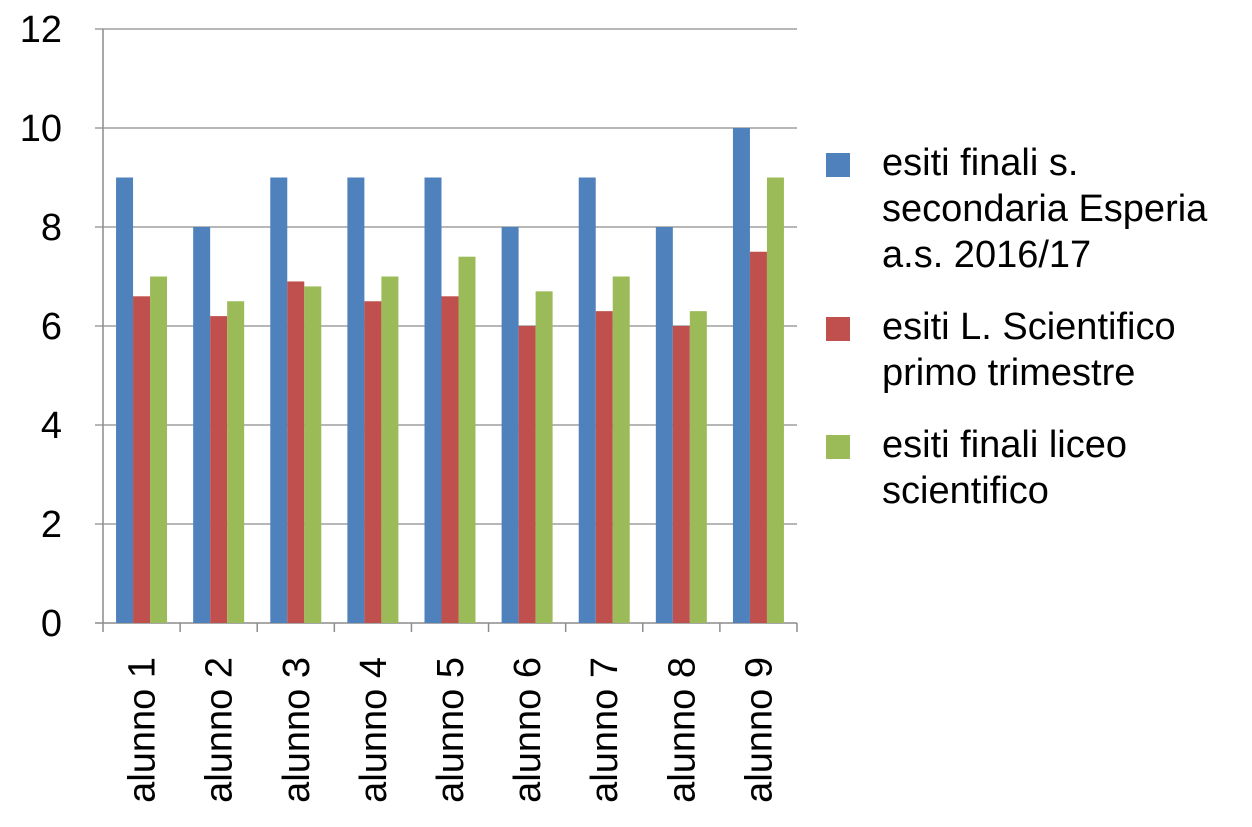 The width and height of the screenshot is (1252, 827). I want to click on legend-label: esiti finali liceo scientifico, so click(1004, 468).